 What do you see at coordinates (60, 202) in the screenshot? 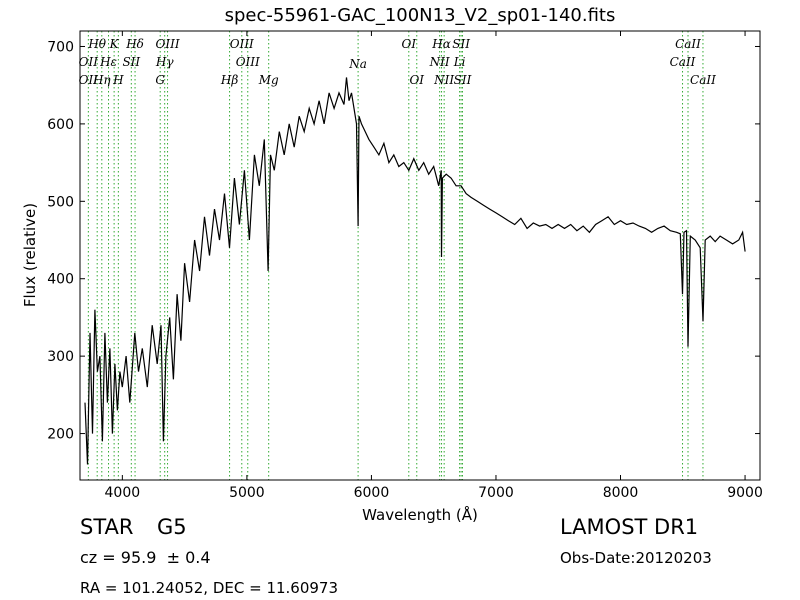
I see `y-tick-label: 500` at bounding box center [60, 202].